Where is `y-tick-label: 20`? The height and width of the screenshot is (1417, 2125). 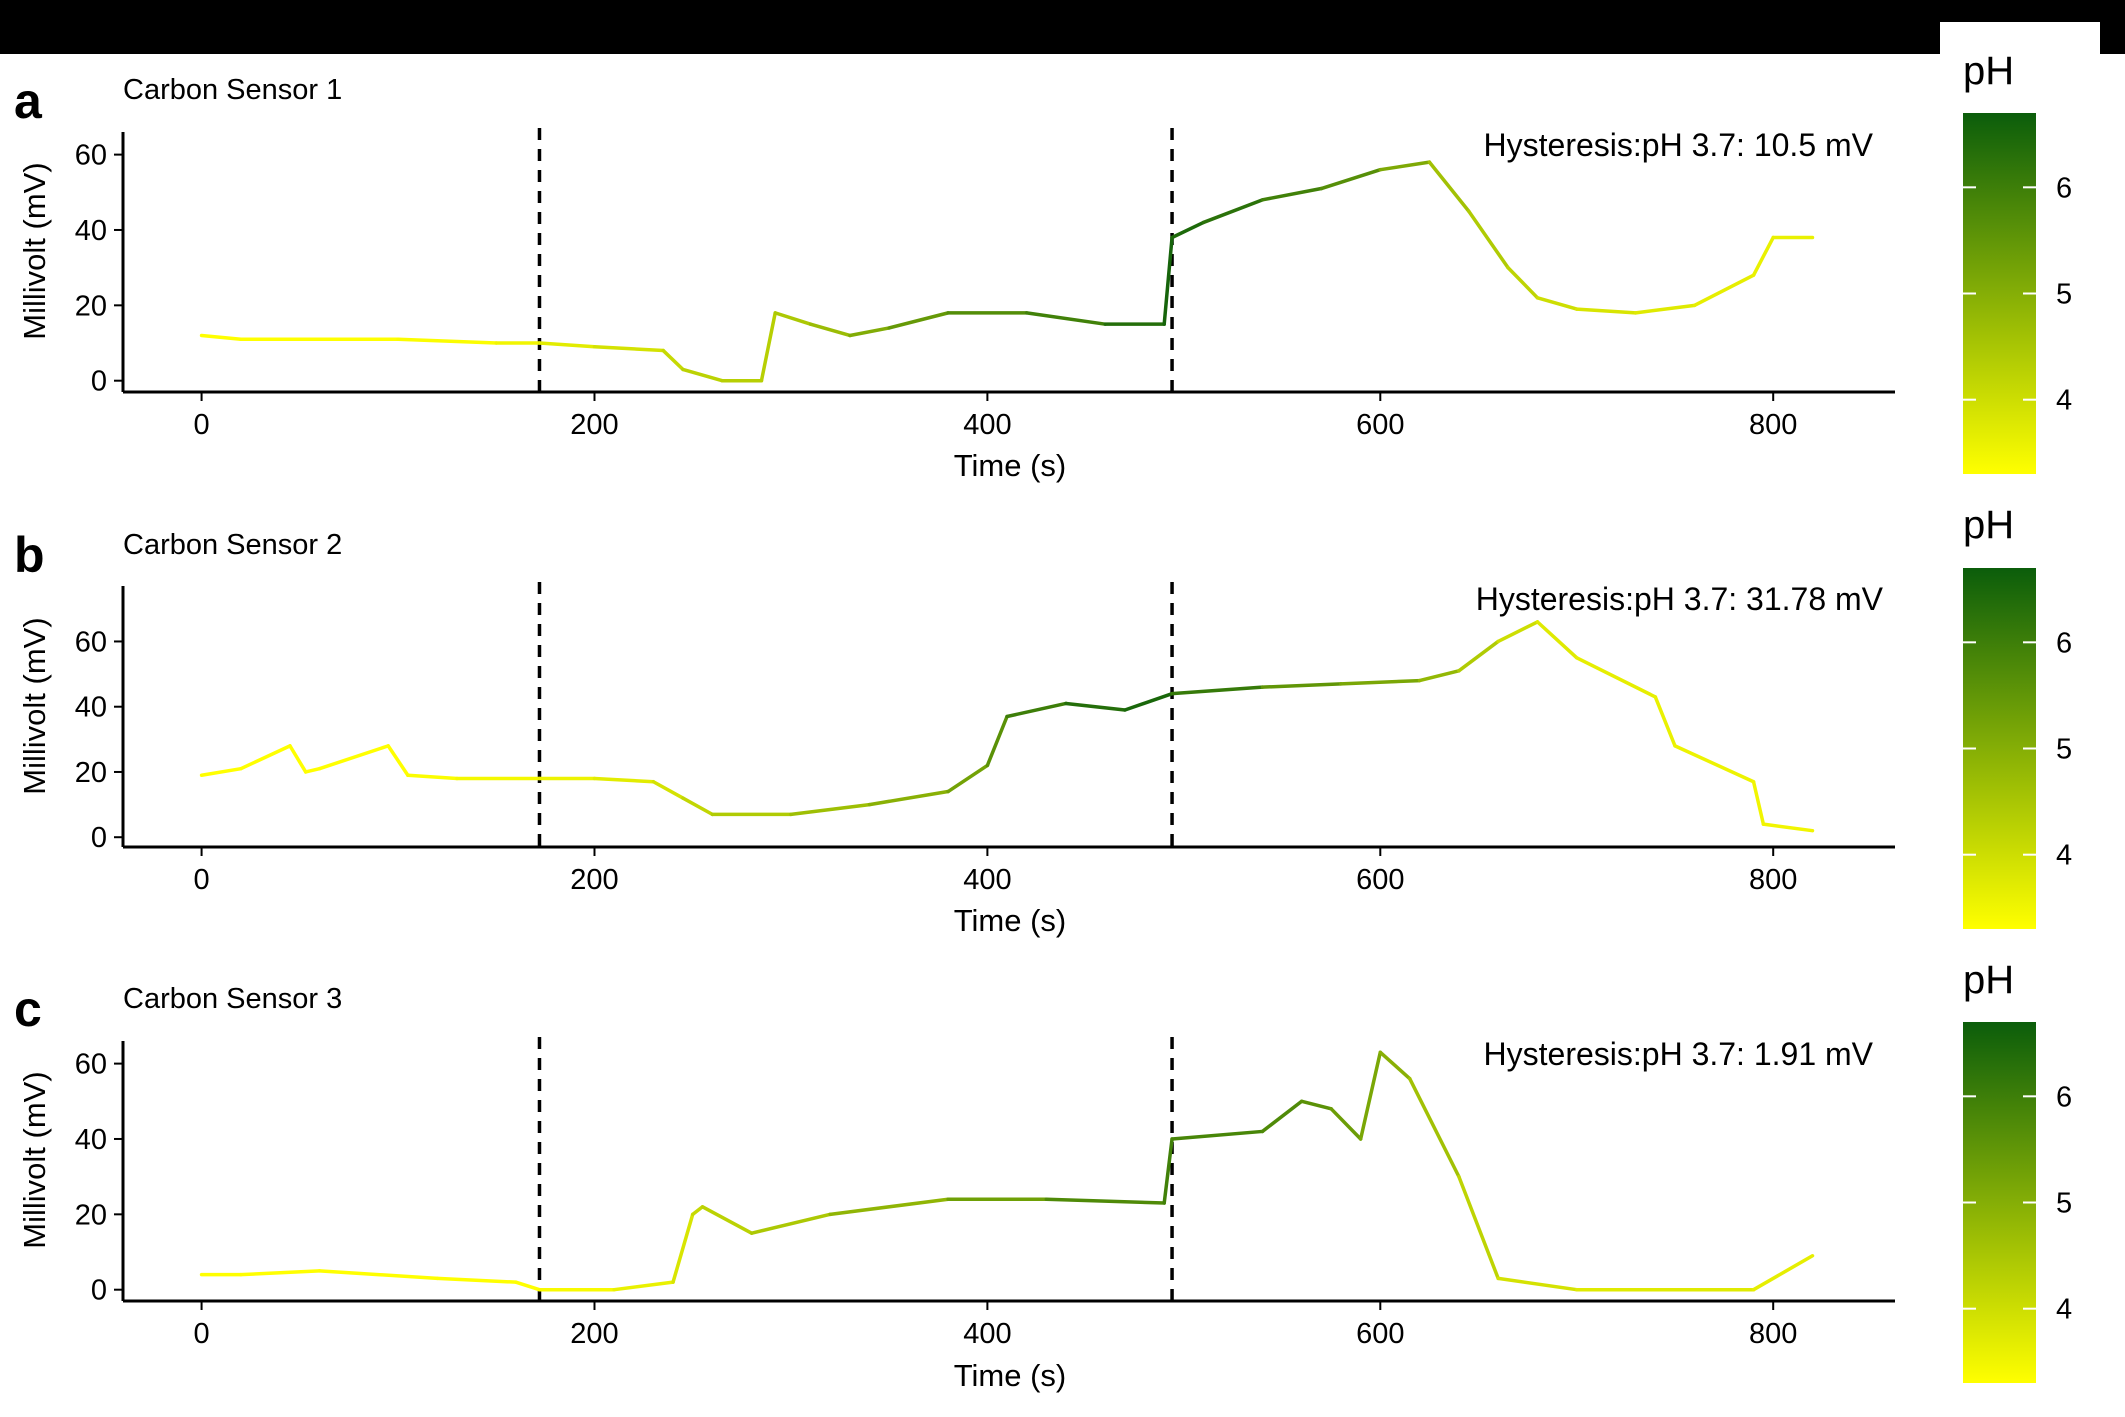
y-tick-label: 20 is located at coordinates (91, 306).